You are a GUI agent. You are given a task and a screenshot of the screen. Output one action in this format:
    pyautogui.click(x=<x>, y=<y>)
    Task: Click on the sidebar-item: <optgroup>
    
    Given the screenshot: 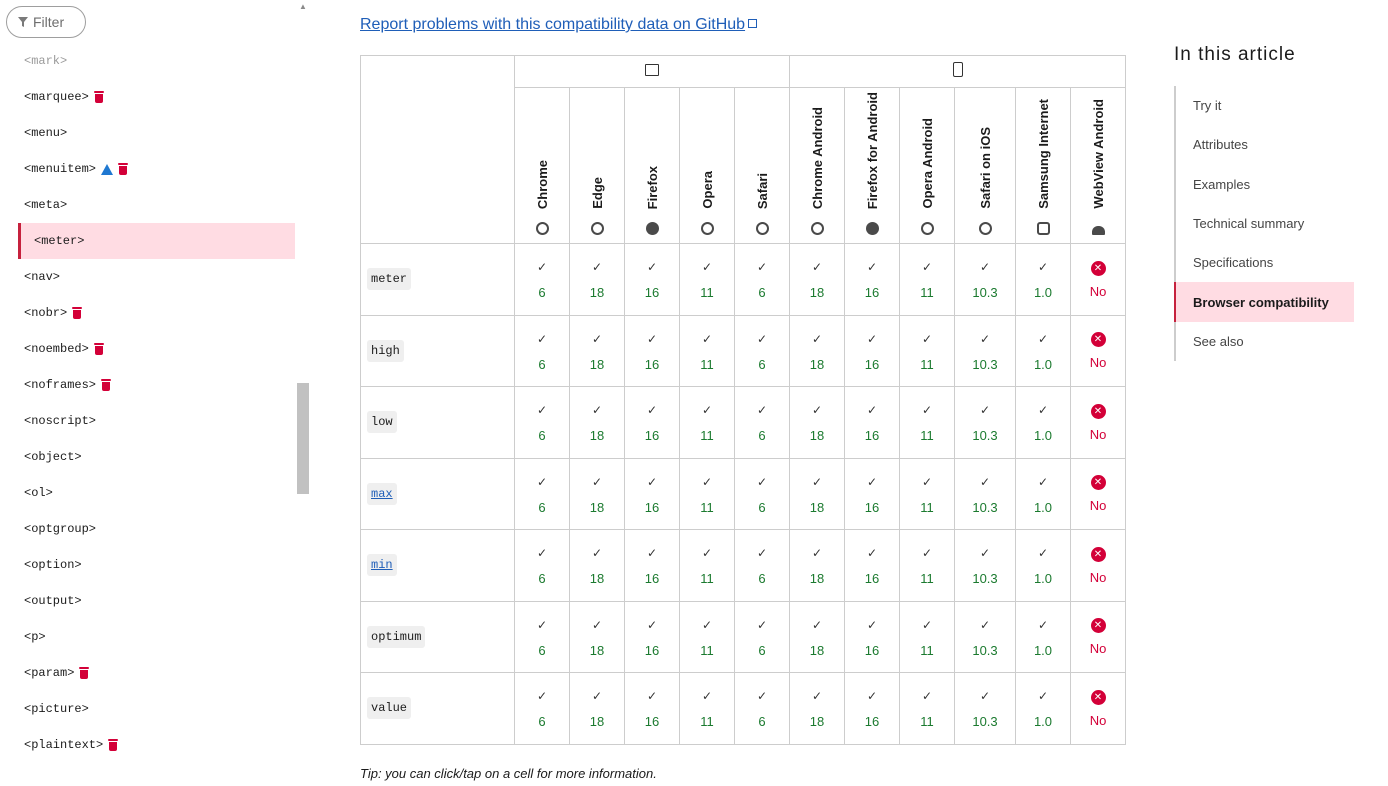 What is the action you would take?
    pyautogui.click(x=147, y=529)
    